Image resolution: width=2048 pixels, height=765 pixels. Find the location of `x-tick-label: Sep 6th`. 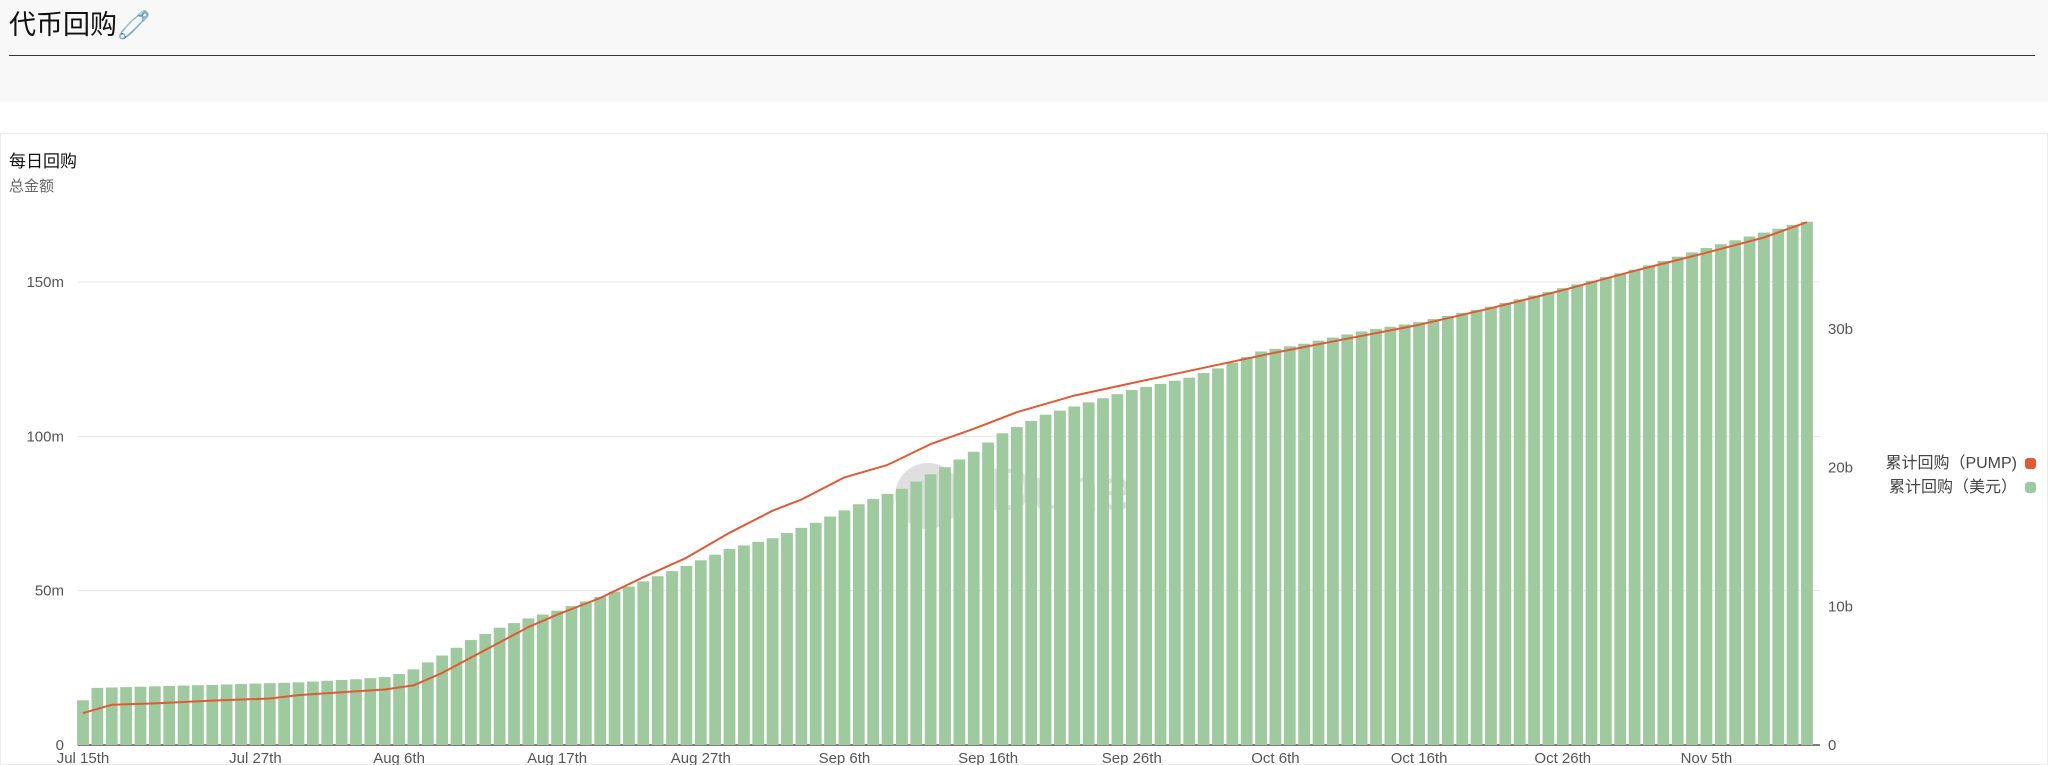

x-tick-label: Sep 6th is located at coordinates (845, 757).